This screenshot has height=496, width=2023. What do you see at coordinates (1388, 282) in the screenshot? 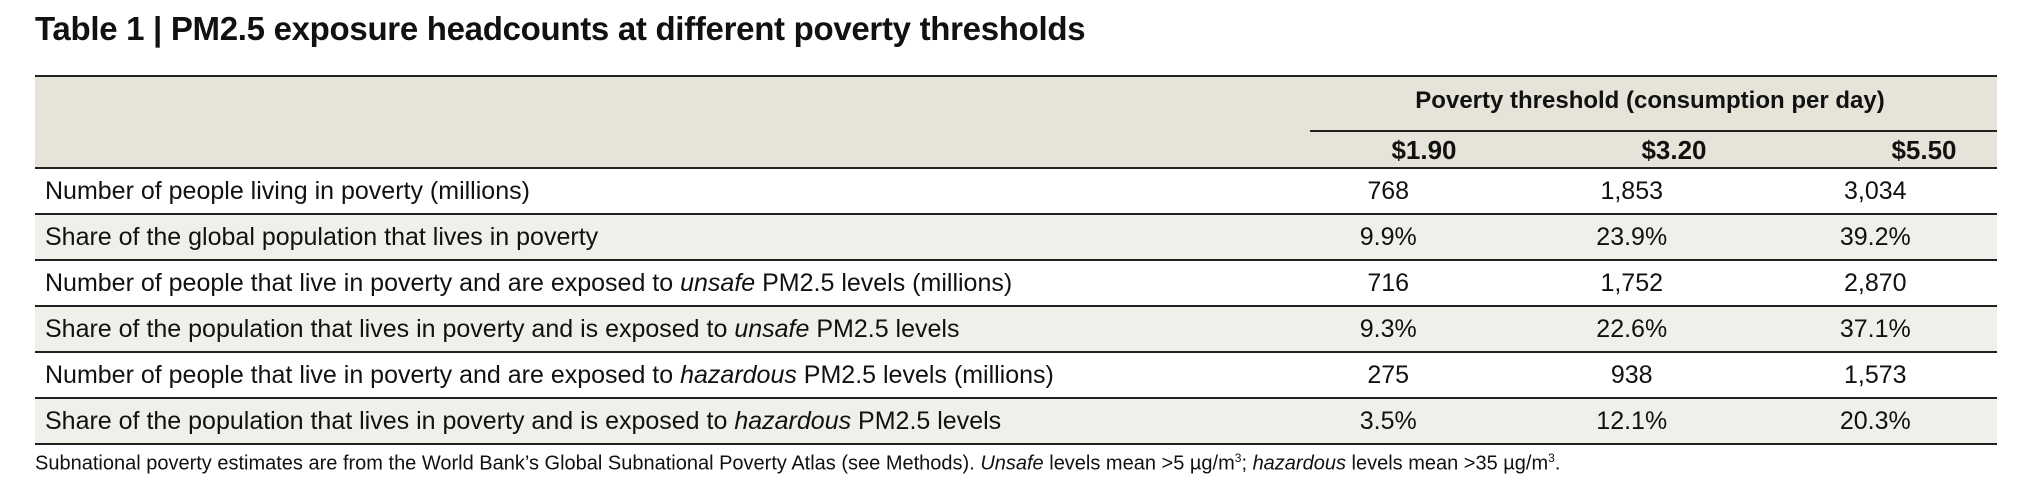
I see `cell-value: 716` at bounding box center [1388, 282].